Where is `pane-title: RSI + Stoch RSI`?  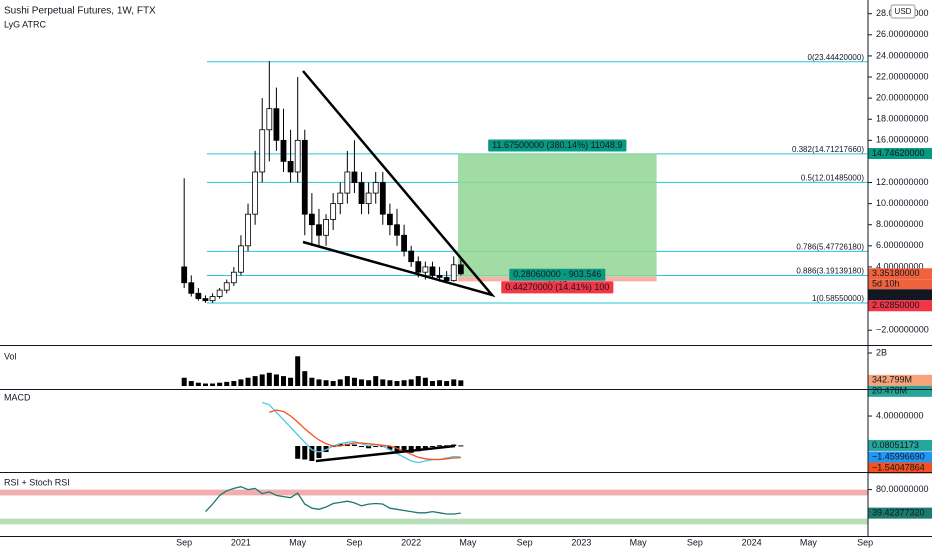
pane-title: RSI + Stoch RSI is located at coordinates (37, 482).